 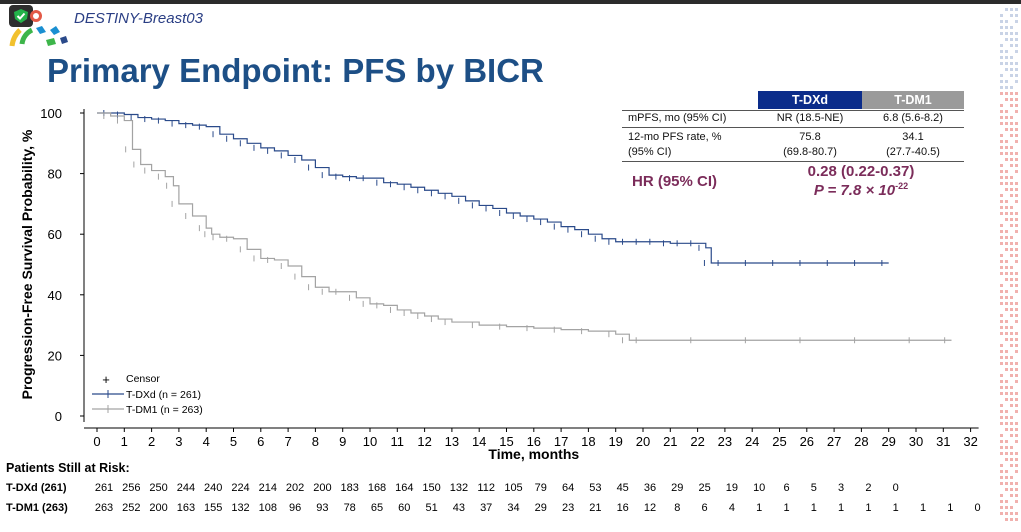 I want to click on slide-title: Primary Endpoint: PFS by BICR, so click(x=295, y=70).